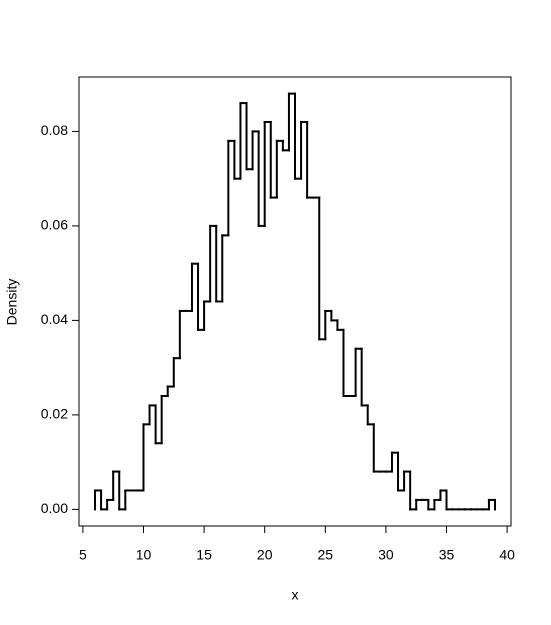 The width and height of the screenshot is (551, 625). Describe the element at coordinates (54, 319) in the screenshot. I see `y-tick-label: 0.04` at that location.